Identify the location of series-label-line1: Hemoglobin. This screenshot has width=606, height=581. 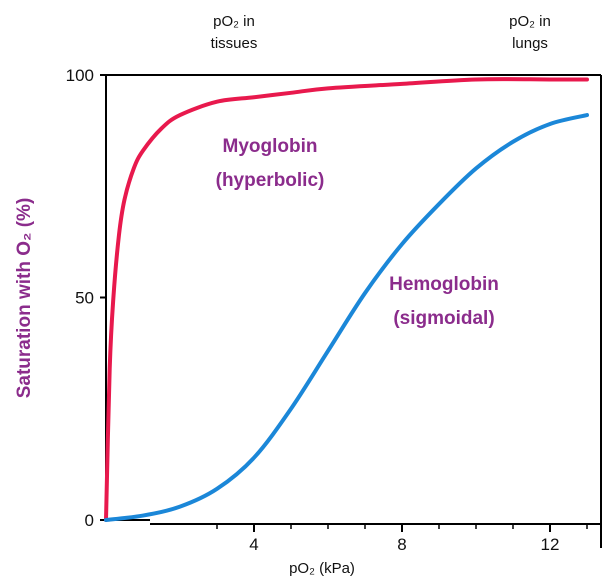
(444, 284).